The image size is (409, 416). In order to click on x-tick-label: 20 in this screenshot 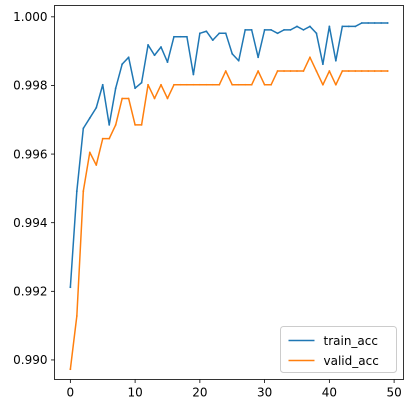, I will do `click(199, 393)`.